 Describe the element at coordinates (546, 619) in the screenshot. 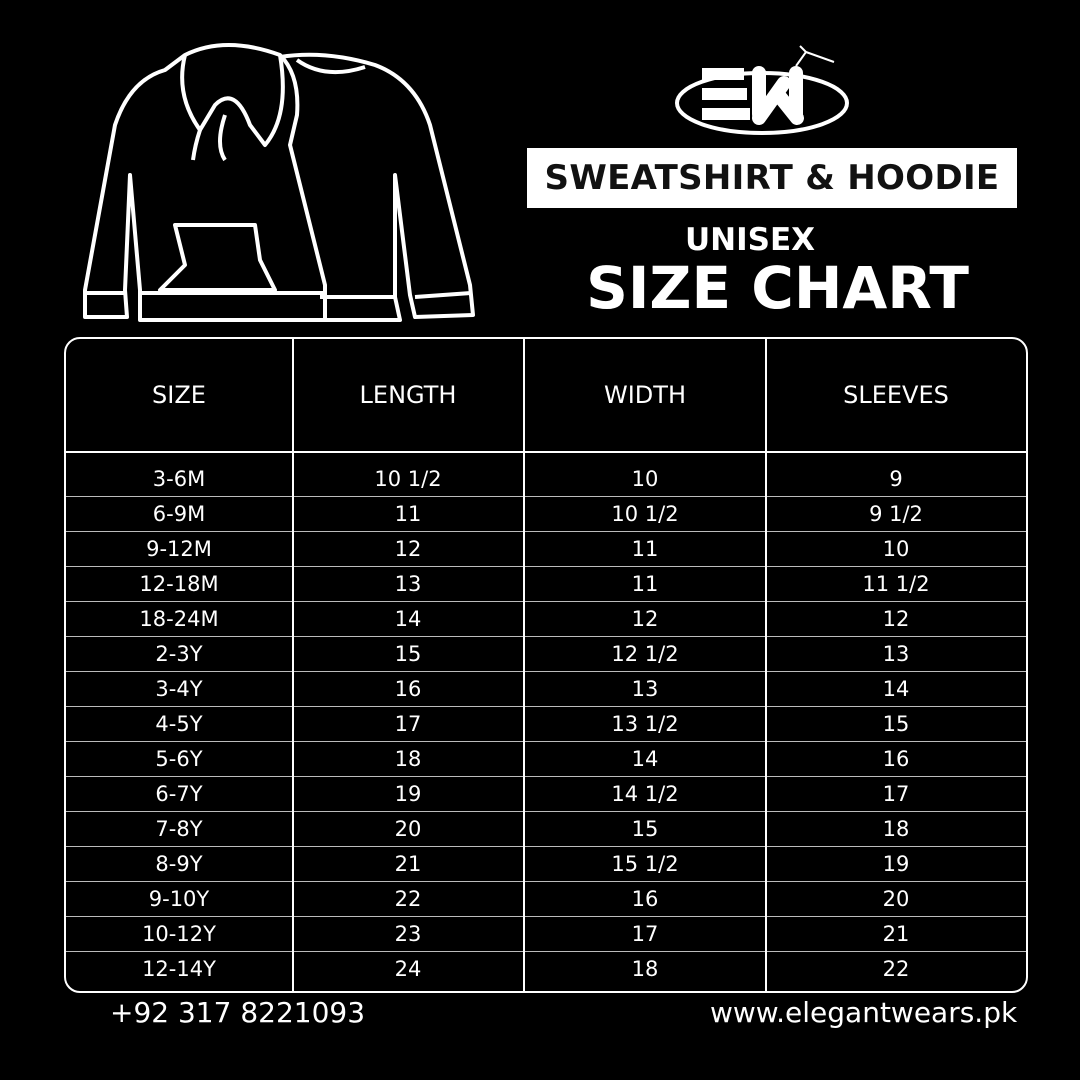

I see `table-row: 18-24M 14 12 12` at that location.